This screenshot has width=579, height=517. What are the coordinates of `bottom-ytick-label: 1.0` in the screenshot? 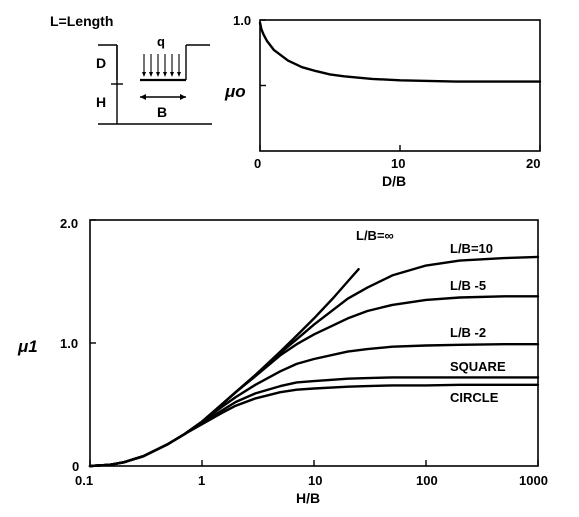 It's located at (69, 343).